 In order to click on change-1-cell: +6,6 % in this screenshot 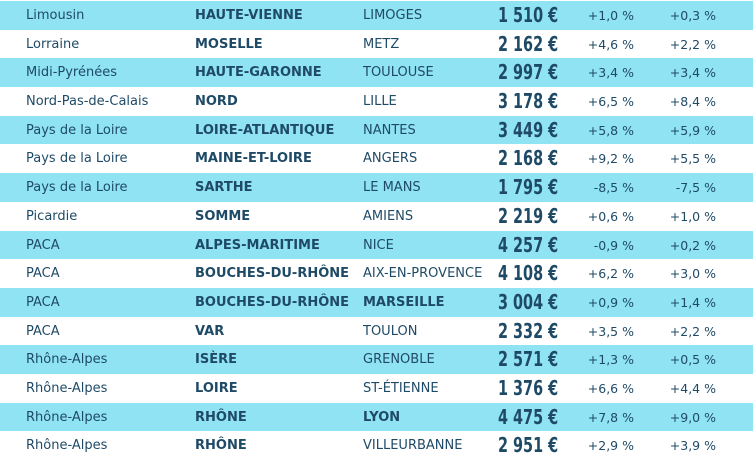, I will do `click(610, 388)`.